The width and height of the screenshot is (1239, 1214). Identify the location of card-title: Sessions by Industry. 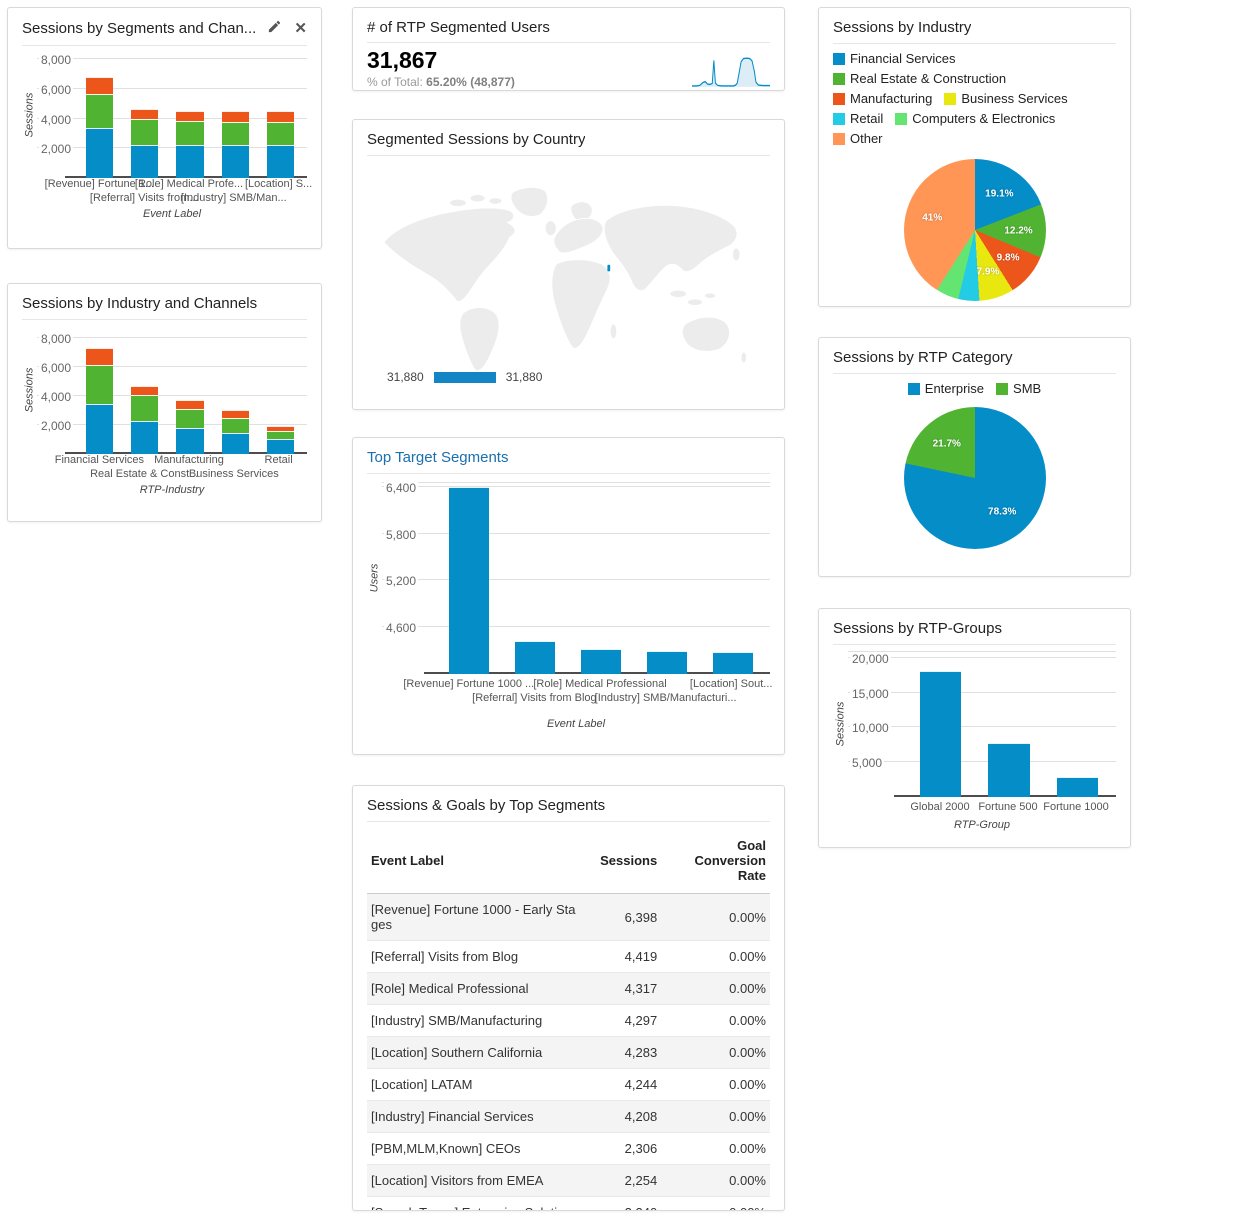
(902, 27).